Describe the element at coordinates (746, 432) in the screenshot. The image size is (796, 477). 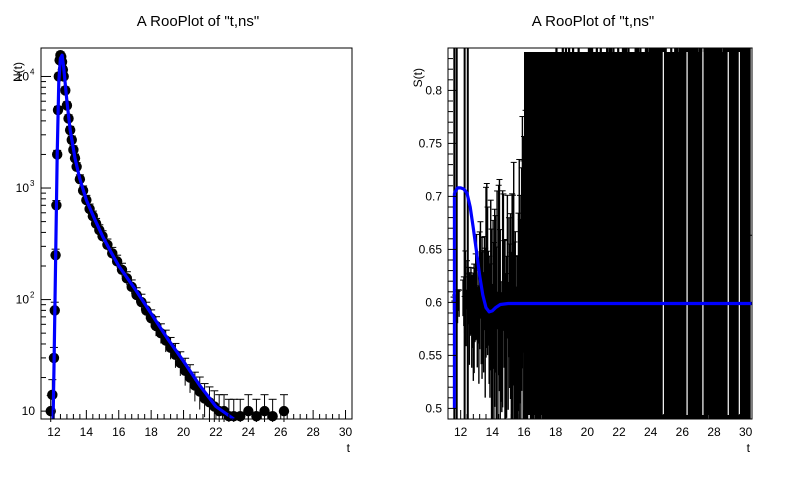
I see `right-x-tick-label: 30` at that location.